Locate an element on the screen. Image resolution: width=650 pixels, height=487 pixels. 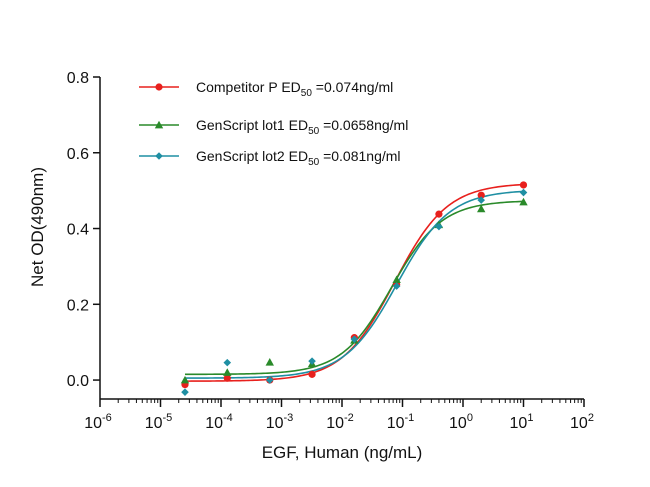
y-axis-label: Net OD(490nm) is located at coordinates (37, 227).